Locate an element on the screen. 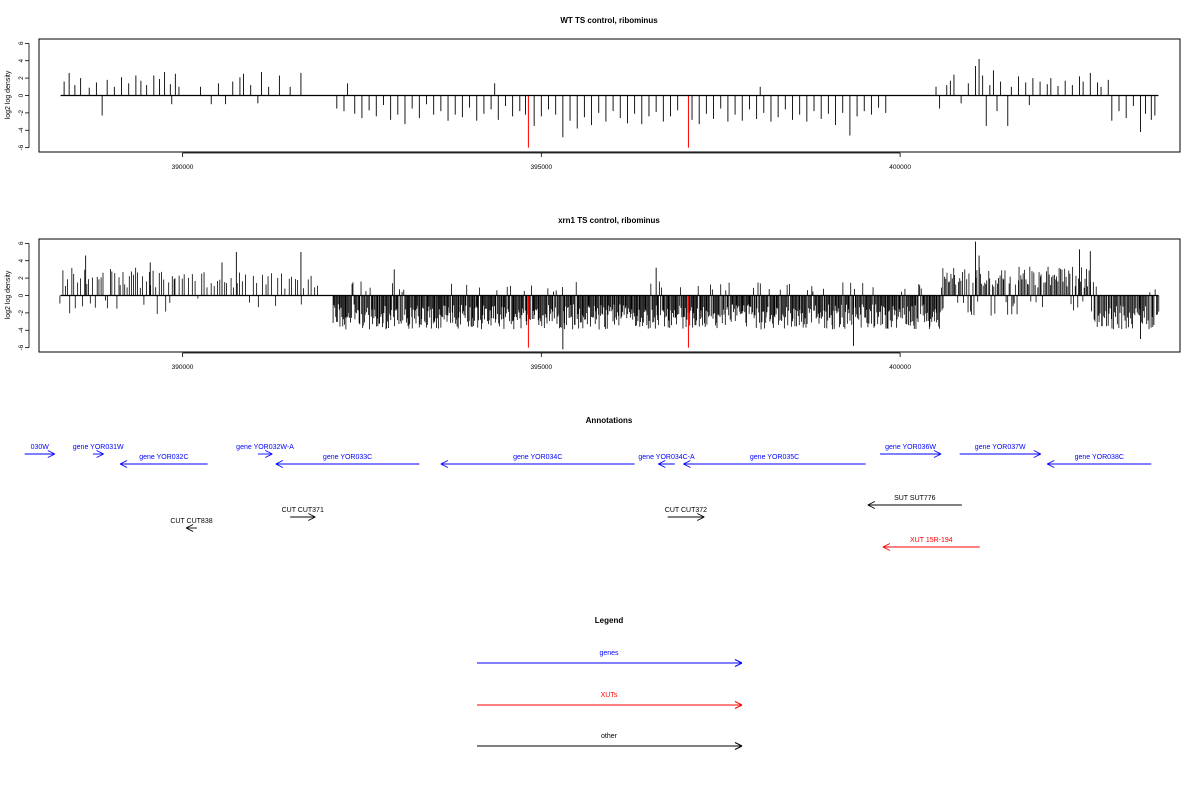 This screenshot has height=800, width=1200. y-tick-label: 0 is located at coordinates (21, 295).